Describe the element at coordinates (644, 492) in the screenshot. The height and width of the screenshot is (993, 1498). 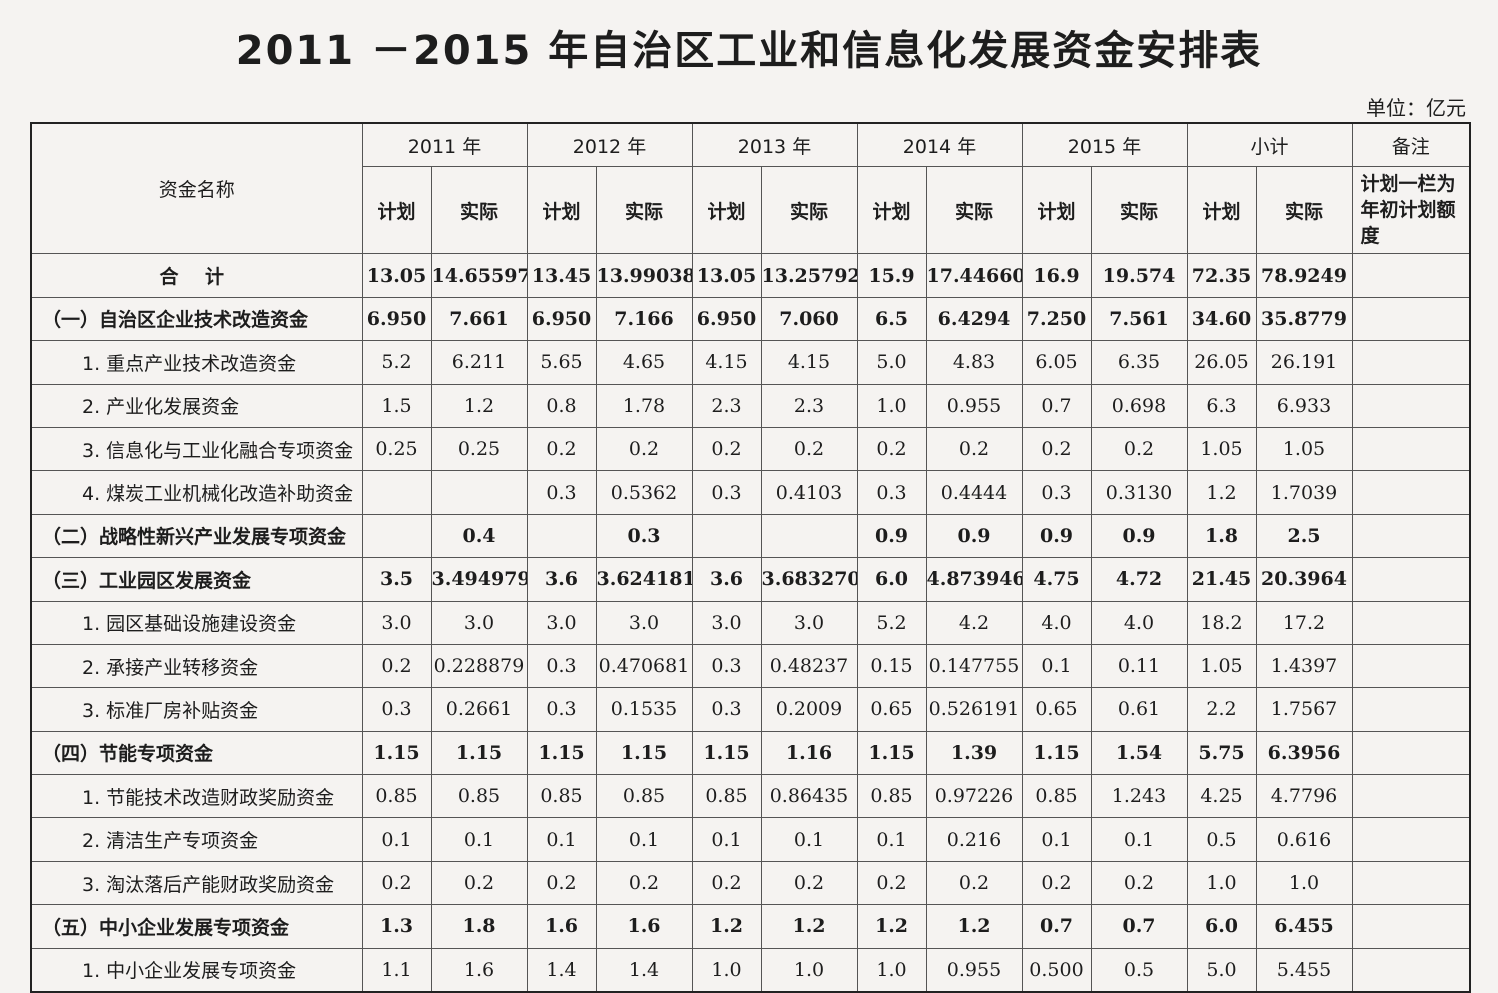
I see `actual-cell: 0.5362` at that location.